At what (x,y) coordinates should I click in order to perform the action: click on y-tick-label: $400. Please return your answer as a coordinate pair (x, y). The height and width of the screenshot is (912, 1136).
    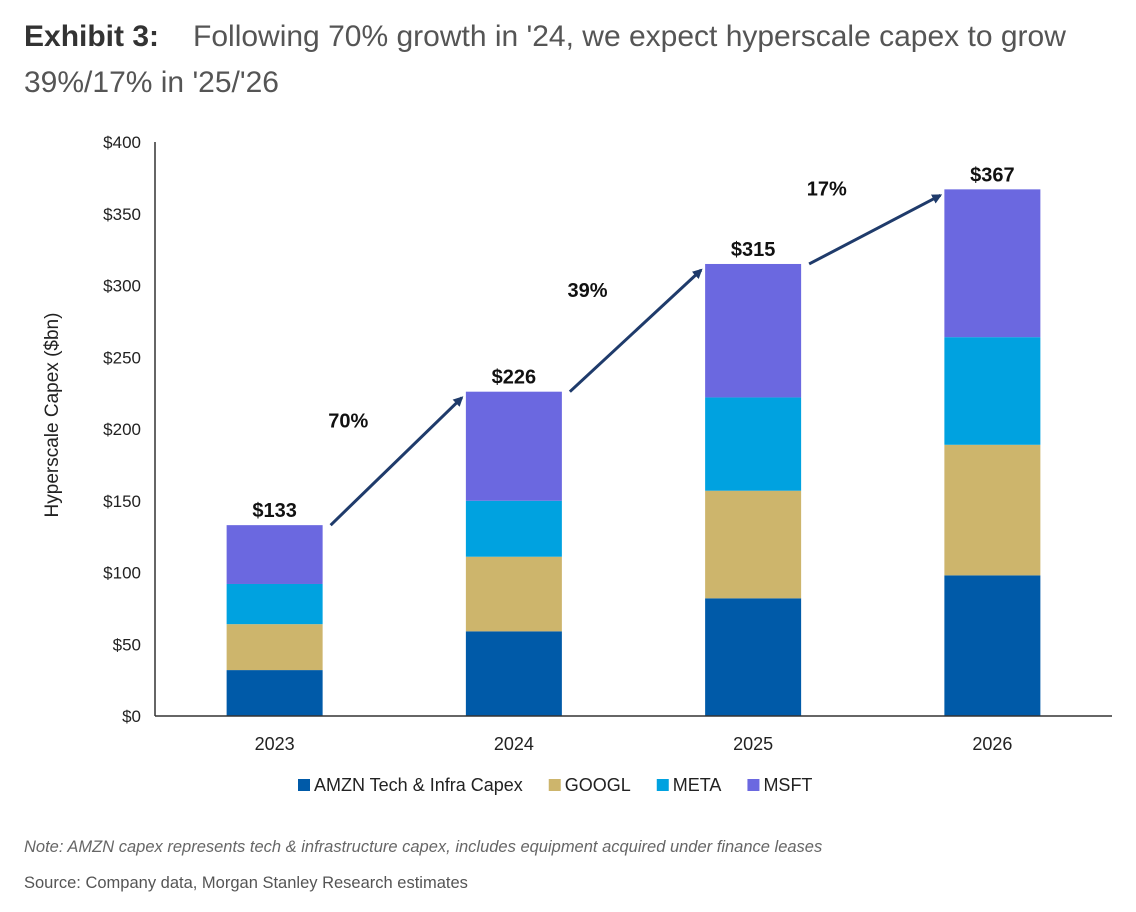
    Looking at the image, I should click on (122, 142).